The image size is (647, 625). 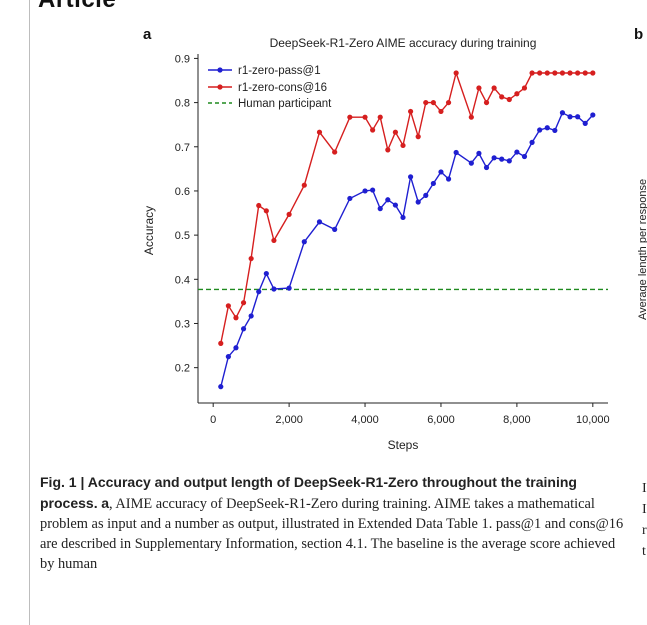 What do you see at coordinates (182, 236) in the screenshot?
I see `y-tick-label: 0.5` at bounding box center [182, 236].